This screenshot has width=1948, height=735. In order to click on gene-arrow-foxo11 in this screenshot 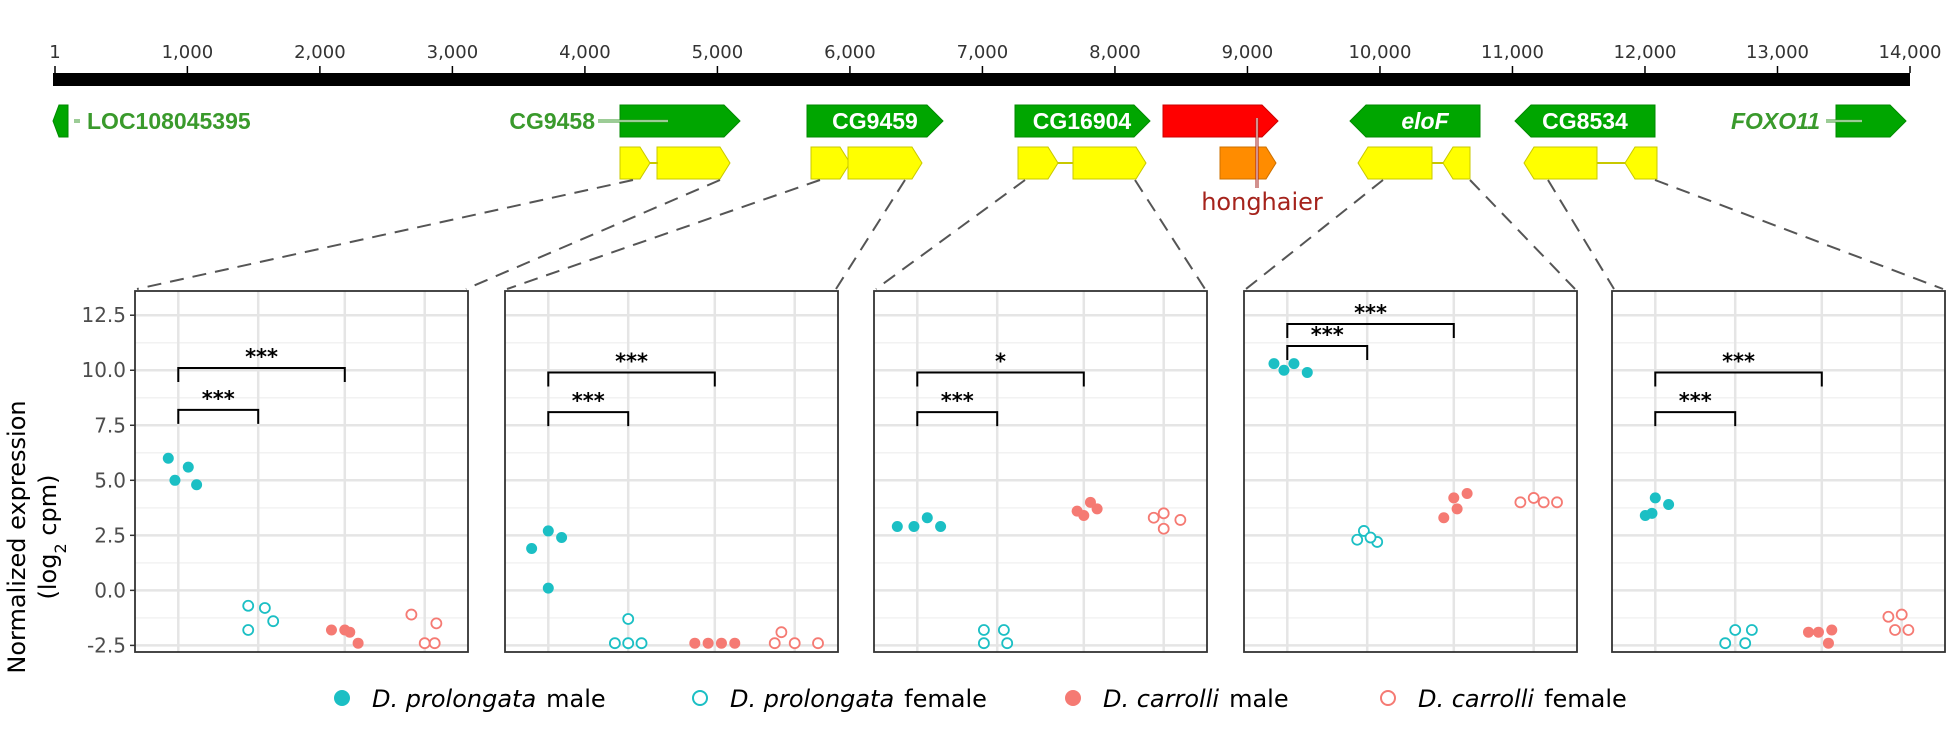, I will do `click(1871, 121)`.